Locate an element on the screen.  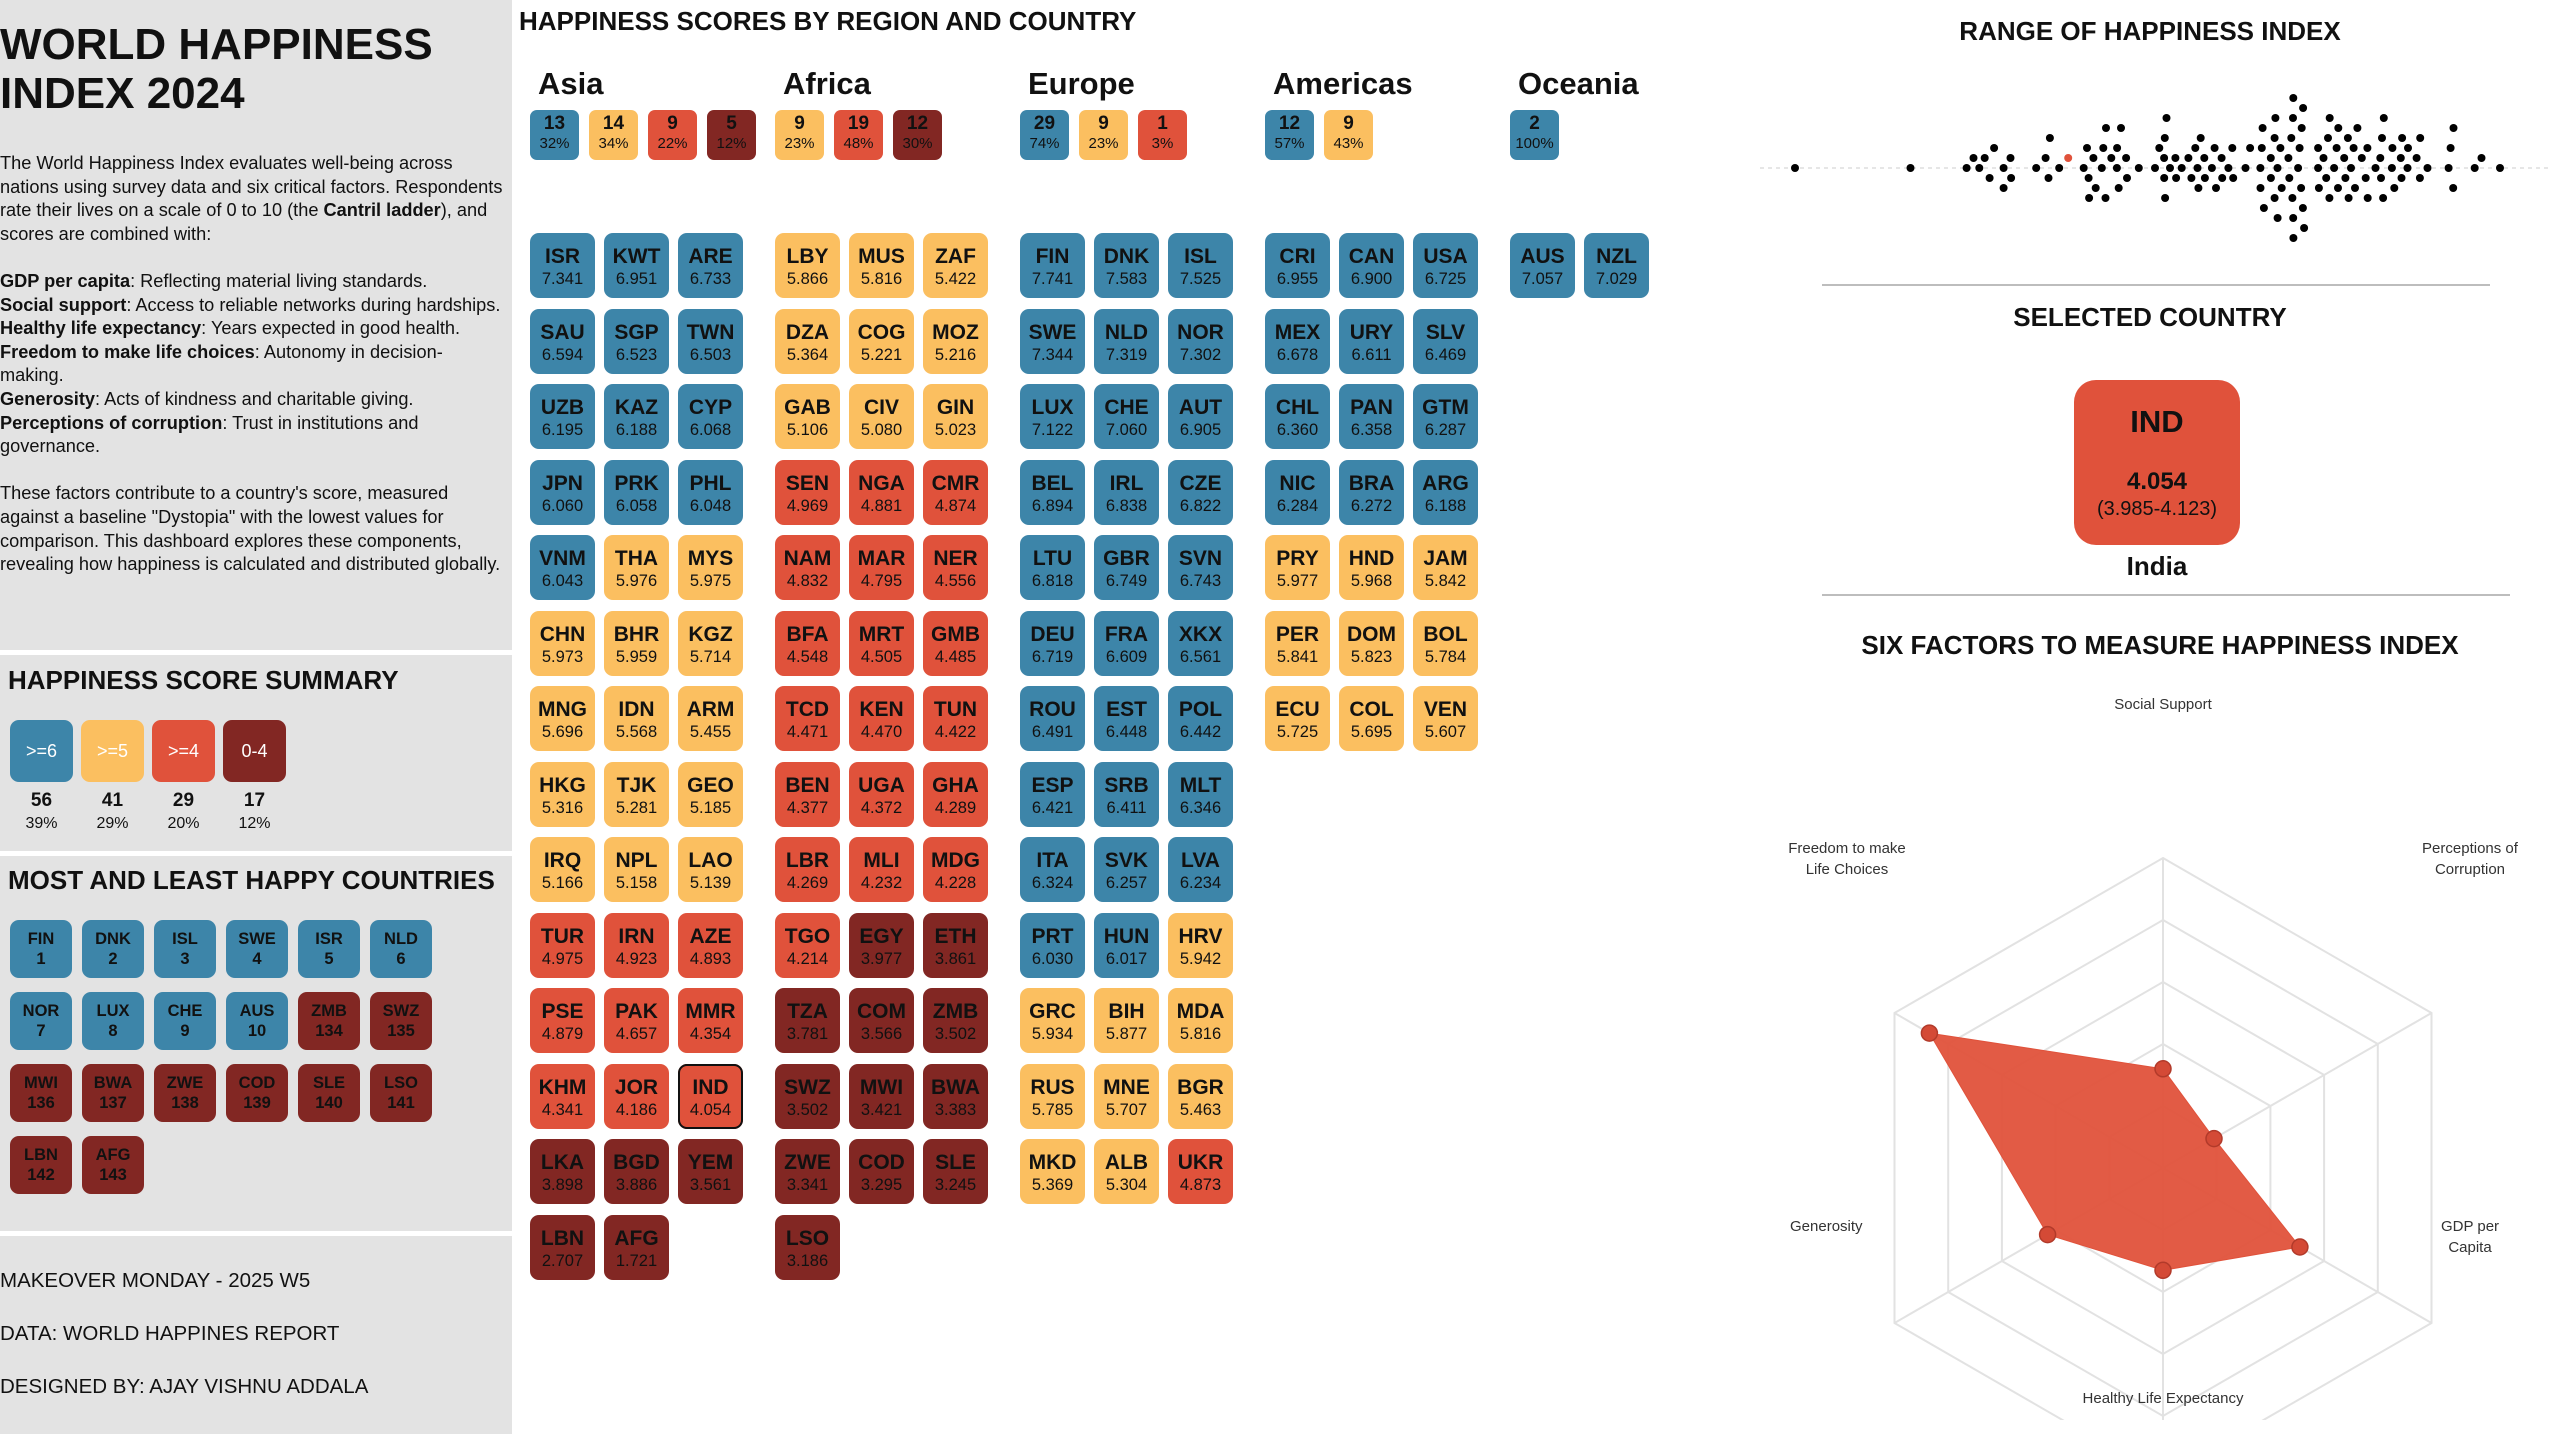
country-tile: MRT 4.505 is located at coordinates (881, 643).